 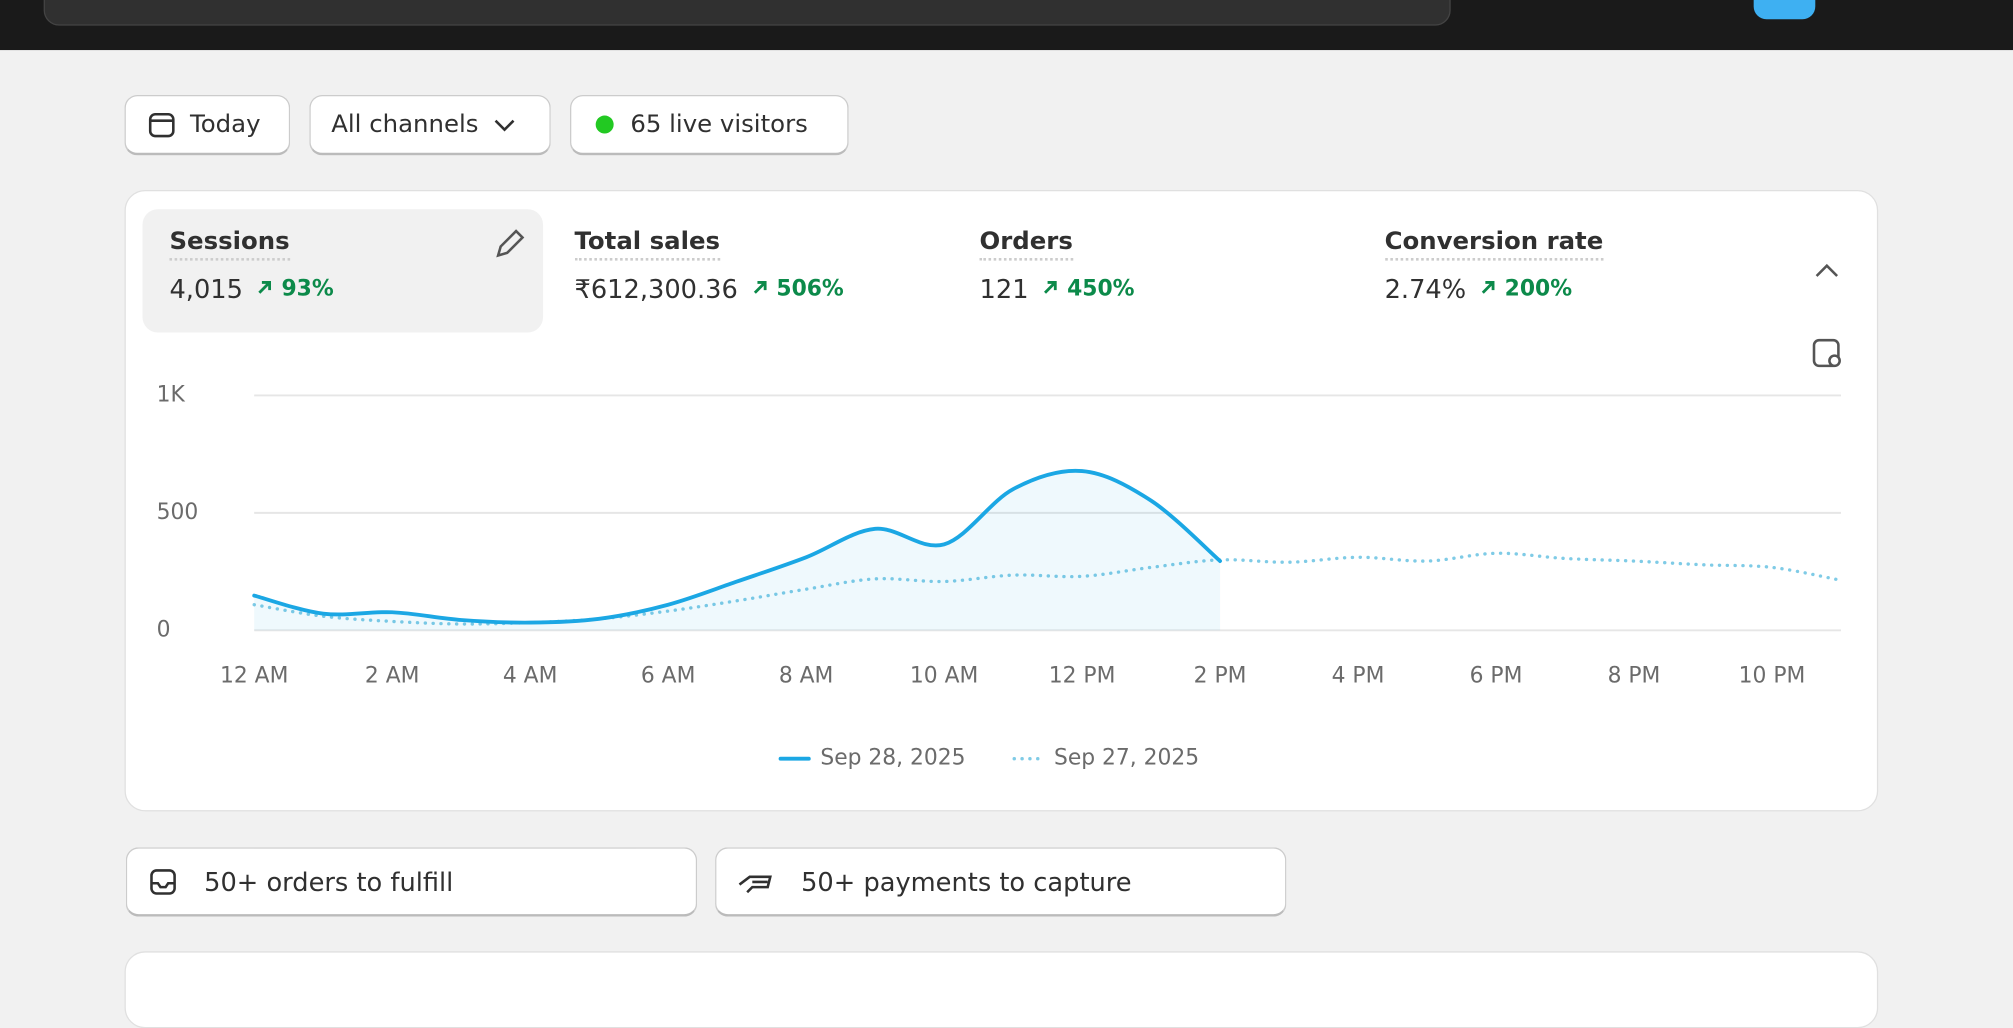 I want to click on task-button: 50+ payments to capture, so click(x=1001, y=882).